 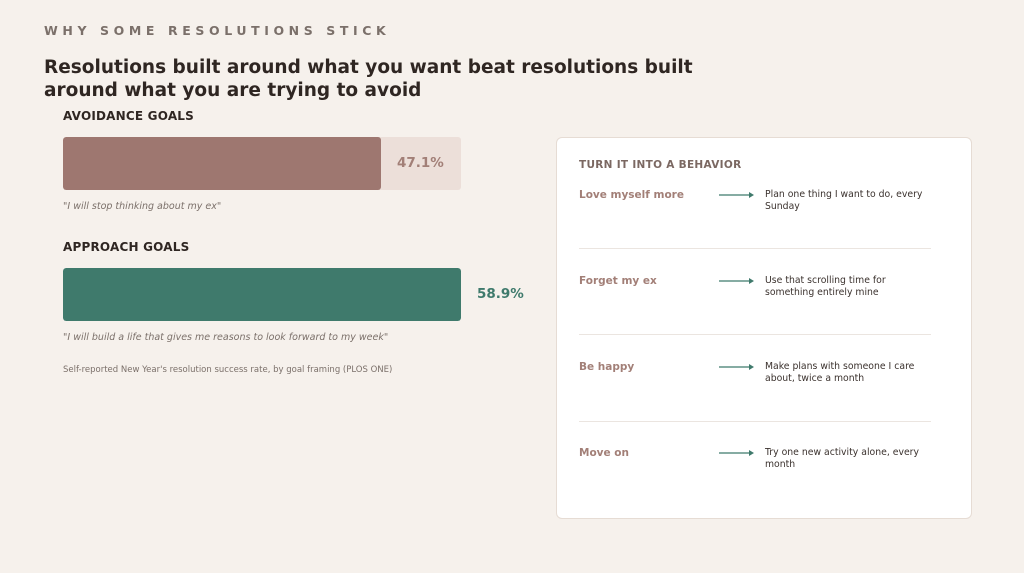 What do you see at coordinates (618, 281) in the screenshot?
I see `goal-from: Forget my ex` at bounding box center [618, 281].